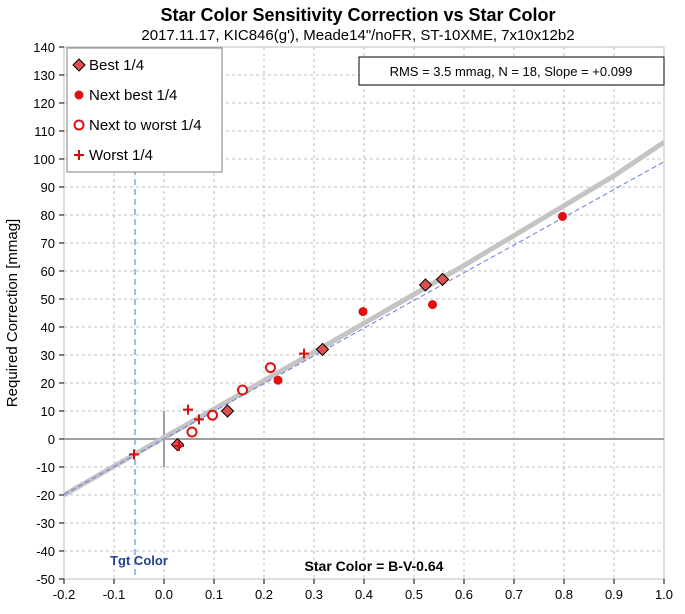  Describe the element at coordinates (79, 125) in the screenshot. I see `legend-marker-ring` at that location.